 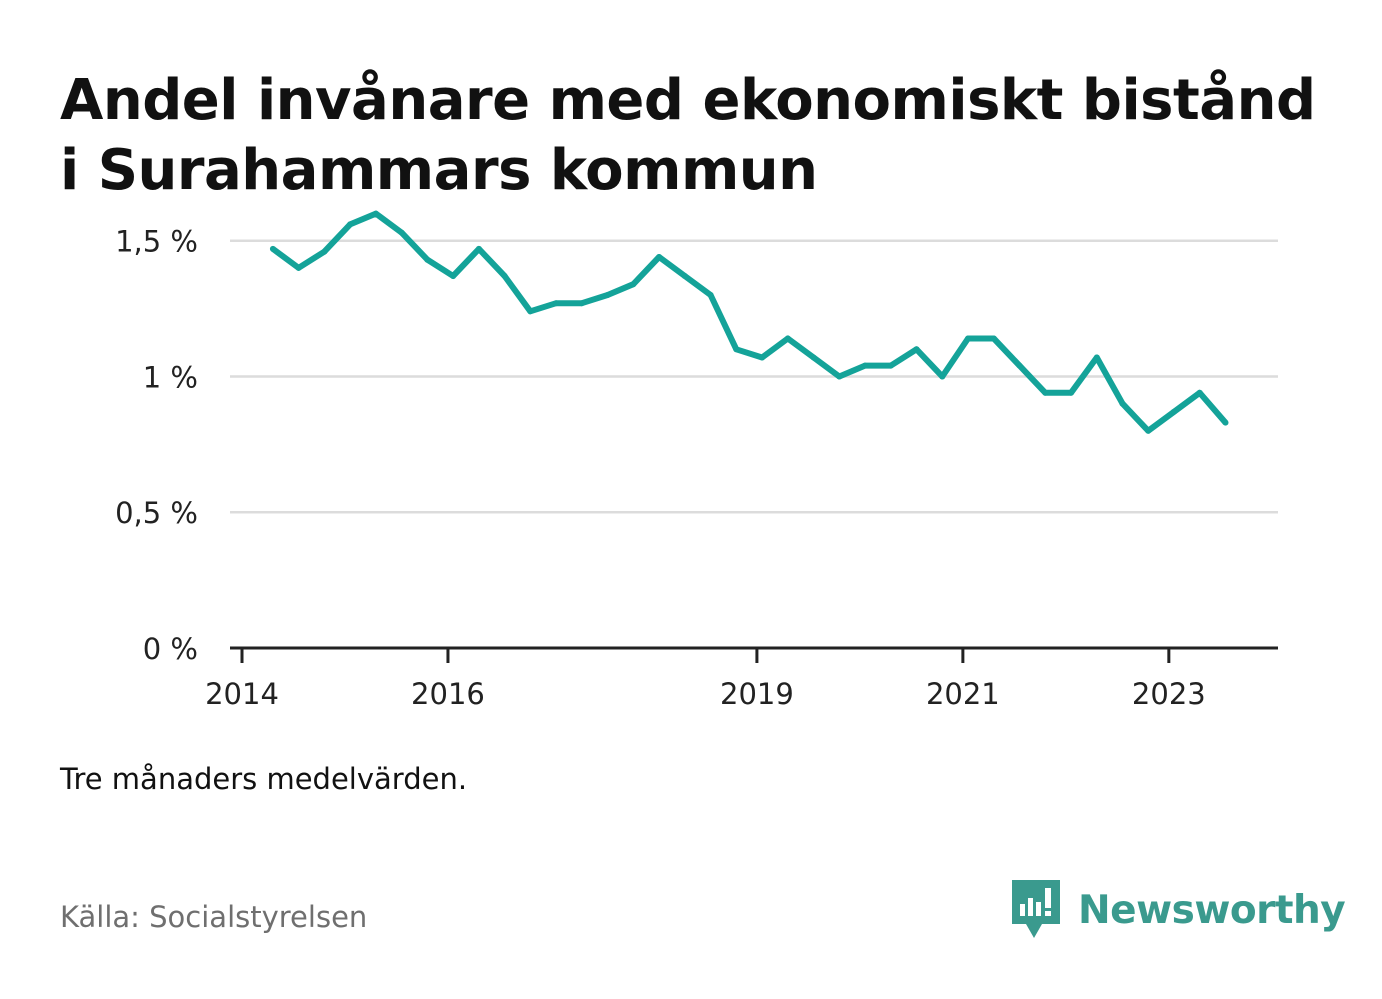 I want to click on chart-note: Tre månaders medelvärden., so click(x=264, y=779).